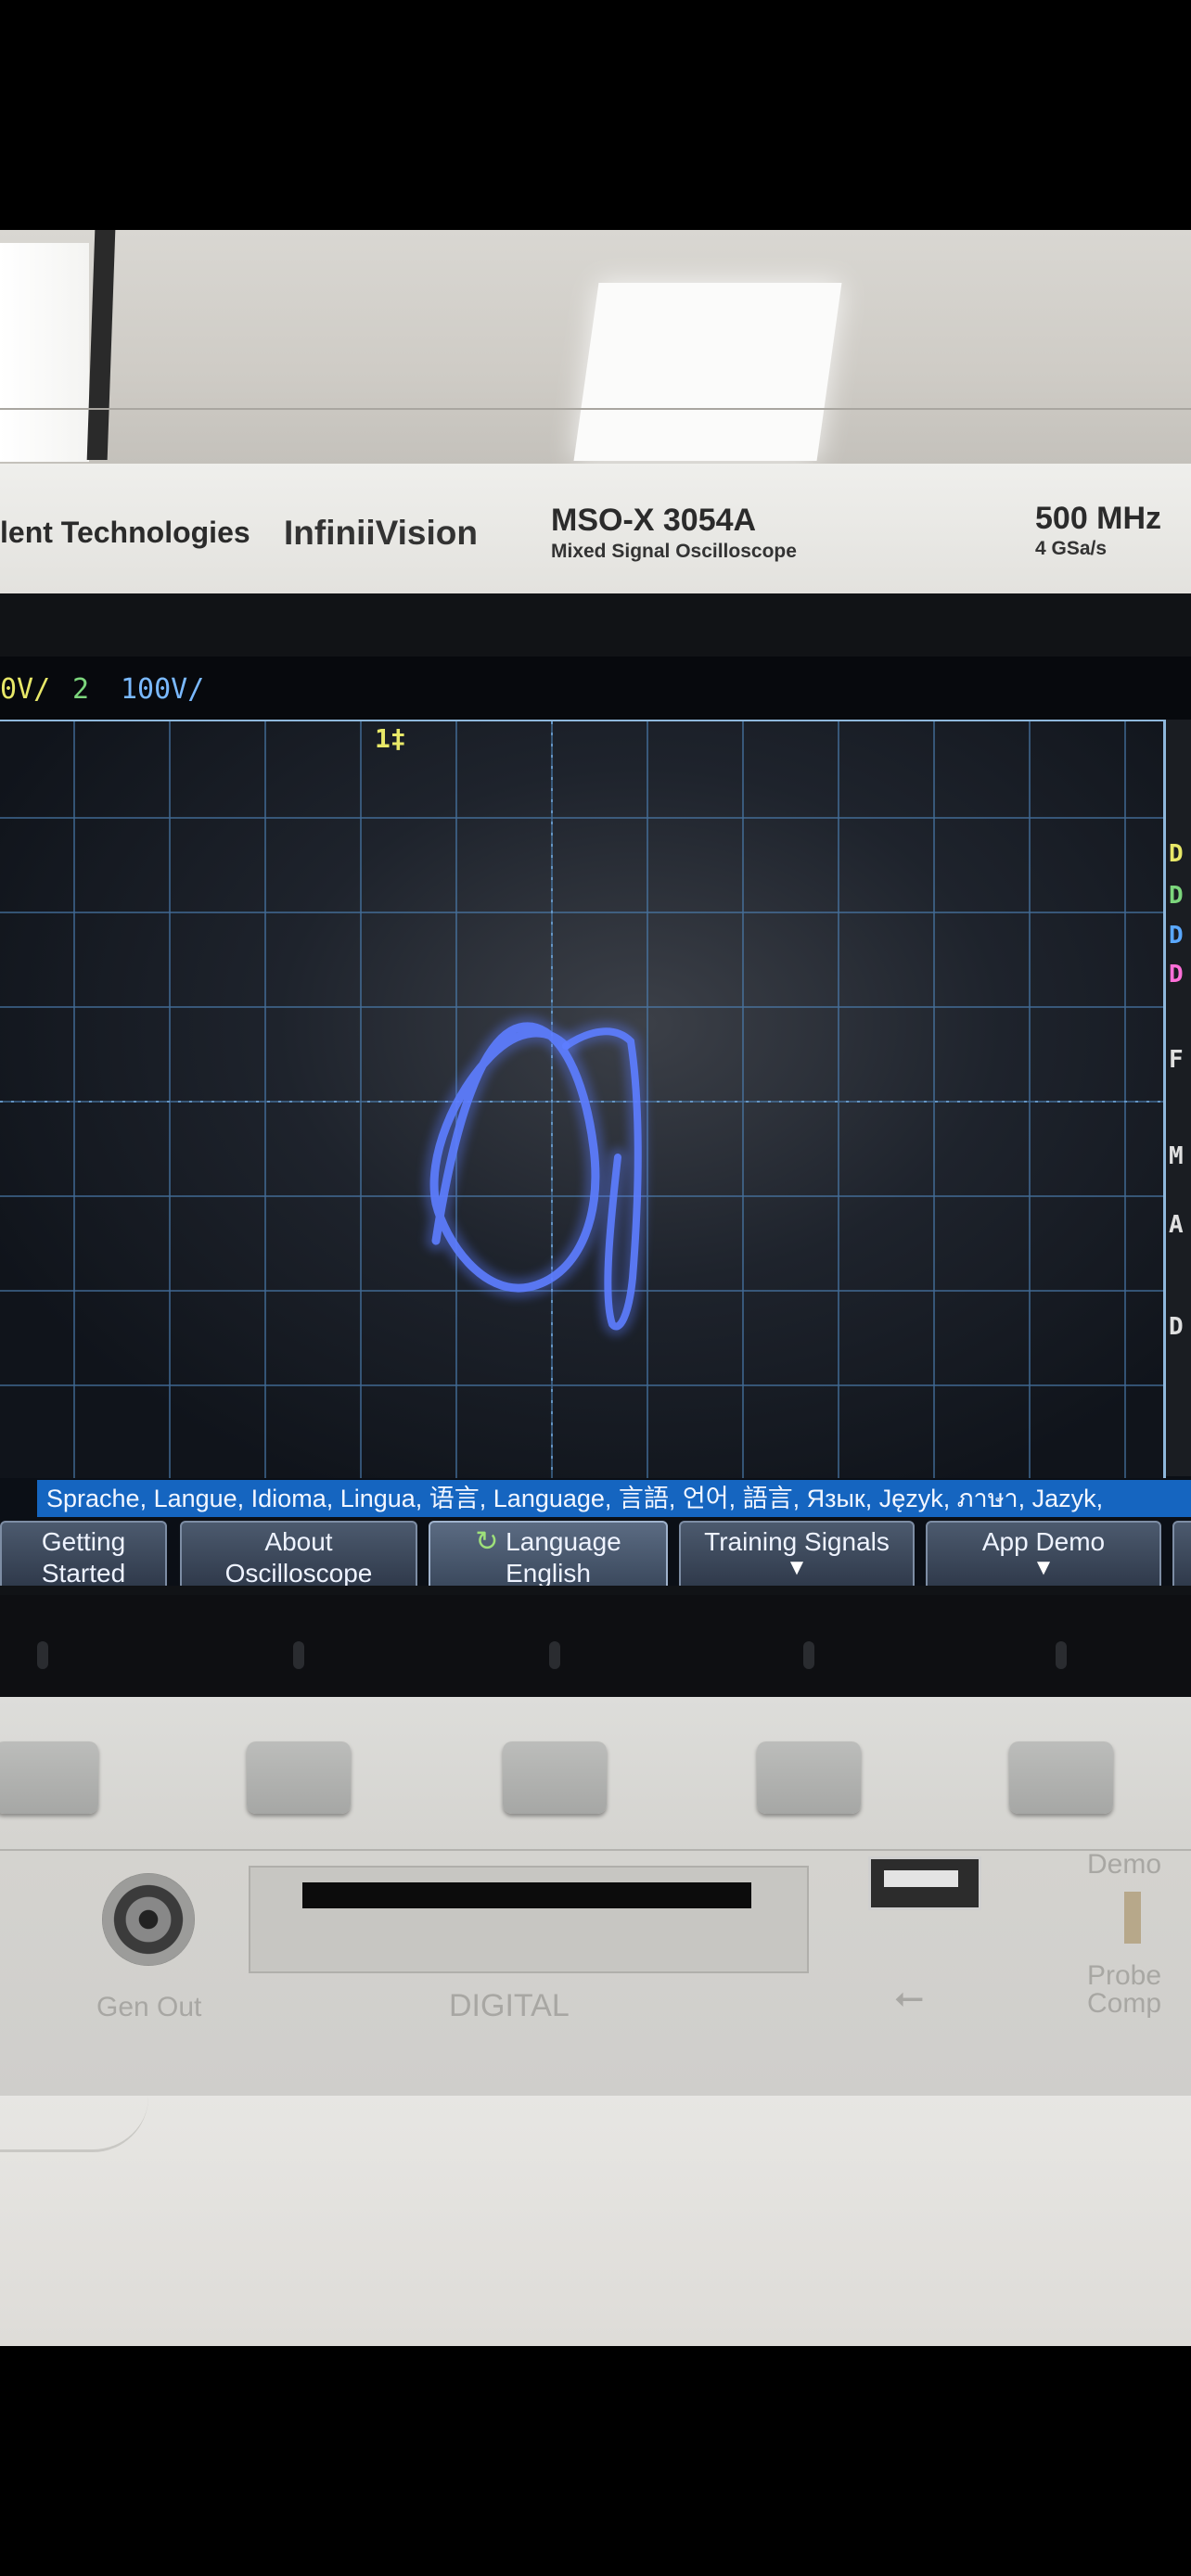 The height and width of the screenshot is (2576, 1191). Describe the element at coordinates (298, 1572) in the screenshot. I see `softkey-label: Oscilloscope` at that location.